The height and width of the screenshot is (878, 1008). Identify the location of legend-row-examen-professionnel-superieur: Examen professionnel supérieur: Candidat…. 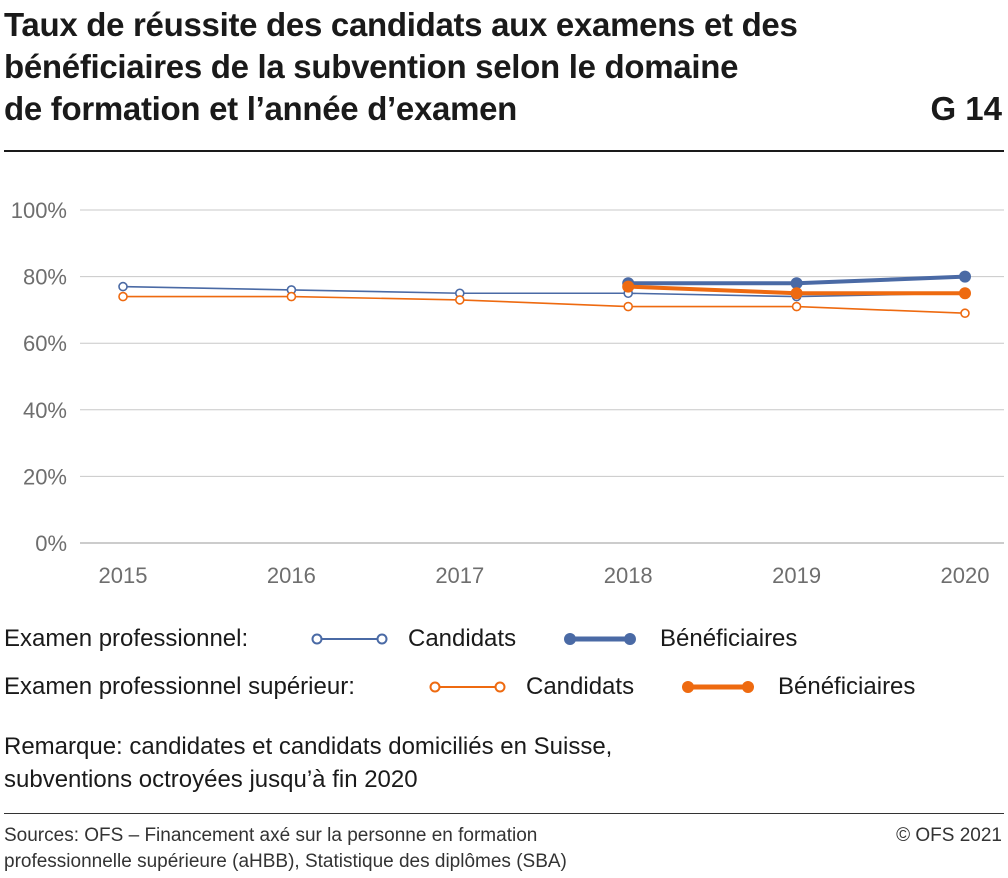
(504, 687).